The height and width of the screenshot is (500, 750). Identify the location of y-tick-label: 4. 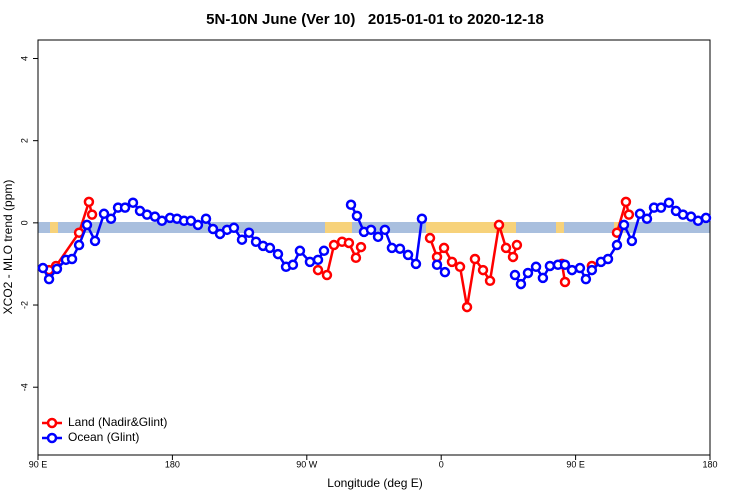
(24, 58).